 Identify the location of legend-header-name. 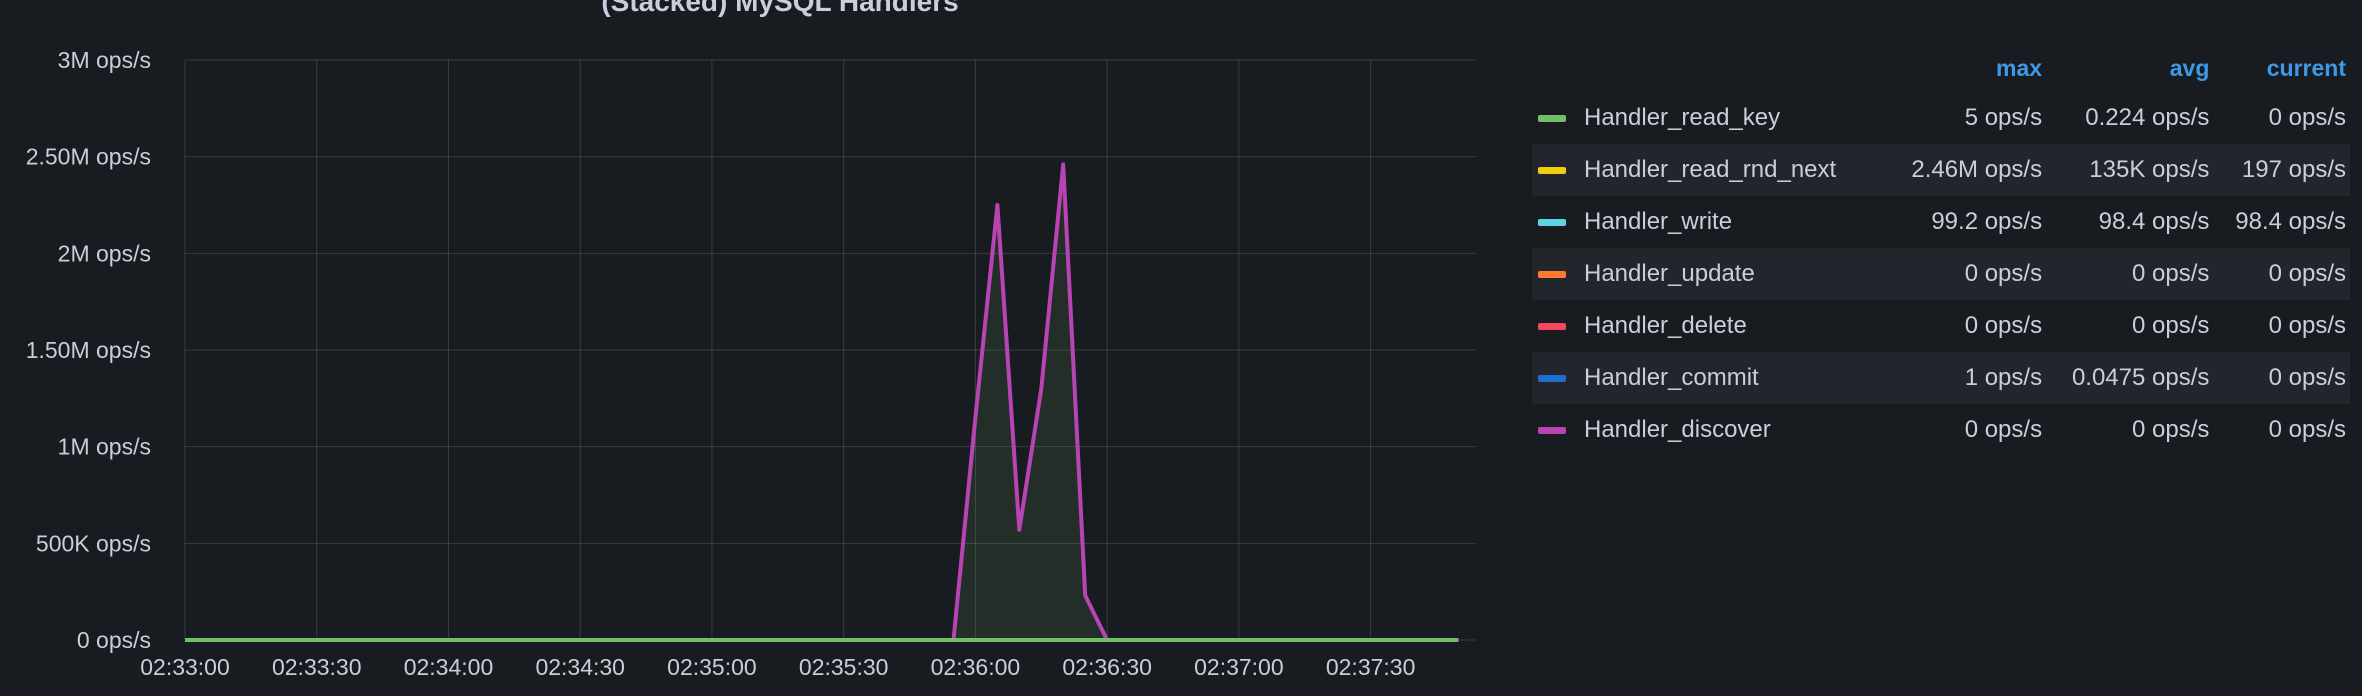
(1709, 72).